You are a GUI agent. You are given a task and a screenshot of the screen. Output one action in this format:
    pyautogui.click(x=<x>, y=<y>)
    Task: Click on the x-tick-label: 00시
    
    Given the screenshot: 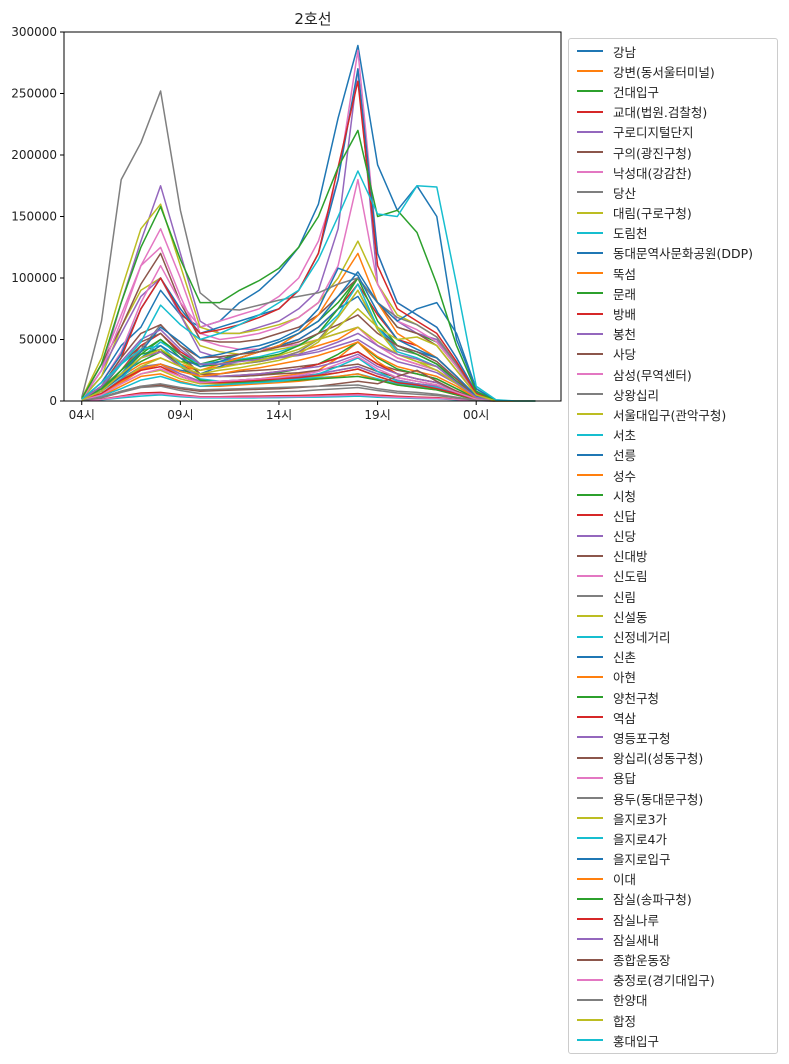 What is the action you would take?
    pyautogui.click(x=476, y=415)
    